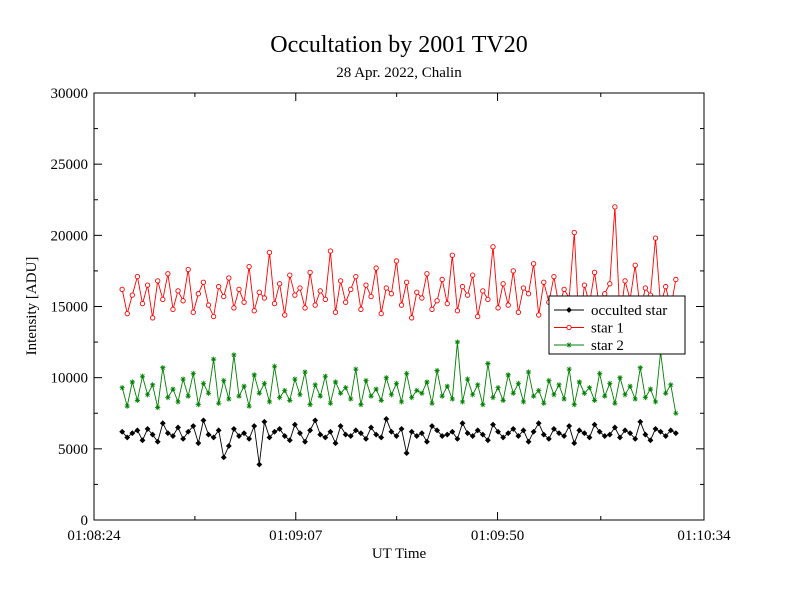 The height and width of the screenshot is (612, 792). What do you see at coordinates (70, 379) in the screenshot?
I see `y-tick-label: 10000` at bounding box center [70, 379].